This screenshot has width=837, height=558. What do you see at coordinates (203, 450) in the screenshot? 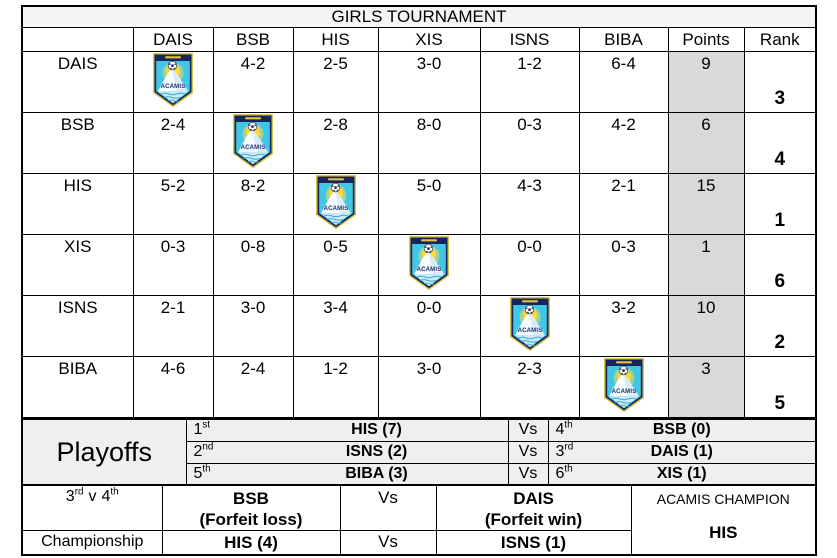
I see `seed-label: 2nd` at bounding box center [203, 450].